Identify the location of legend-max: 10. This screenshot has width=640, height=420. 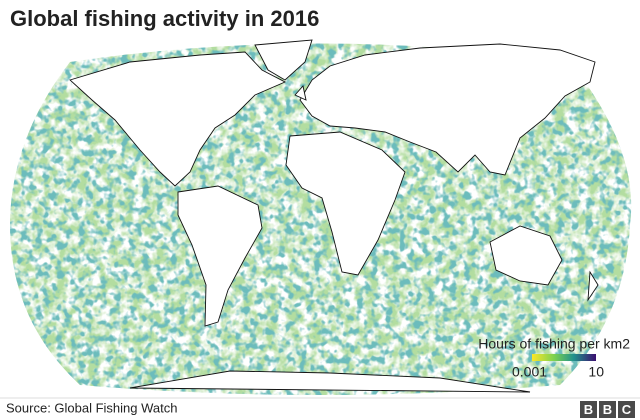
(596, 372).